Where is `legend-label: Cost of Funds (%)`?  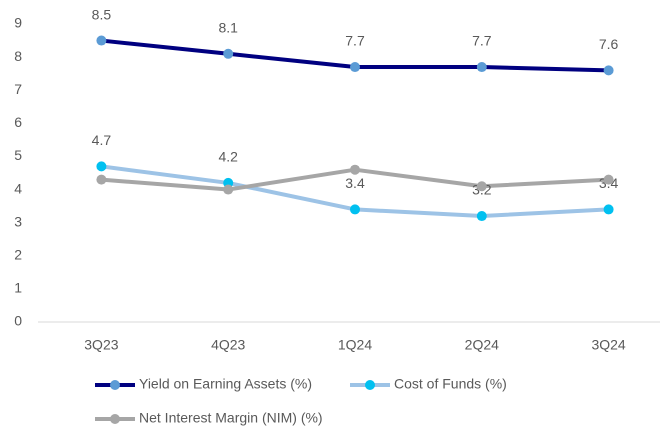
legend-label: Cost of Funds (%) is located at coordinates (450, 384).